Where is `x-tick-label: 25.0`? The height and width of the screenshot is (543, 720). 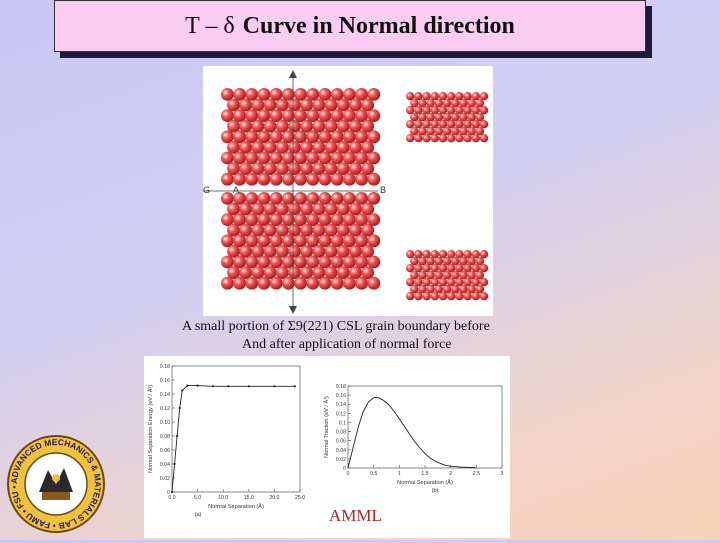 x-tick-label: 25.0 is located at coordinates (300, 498).